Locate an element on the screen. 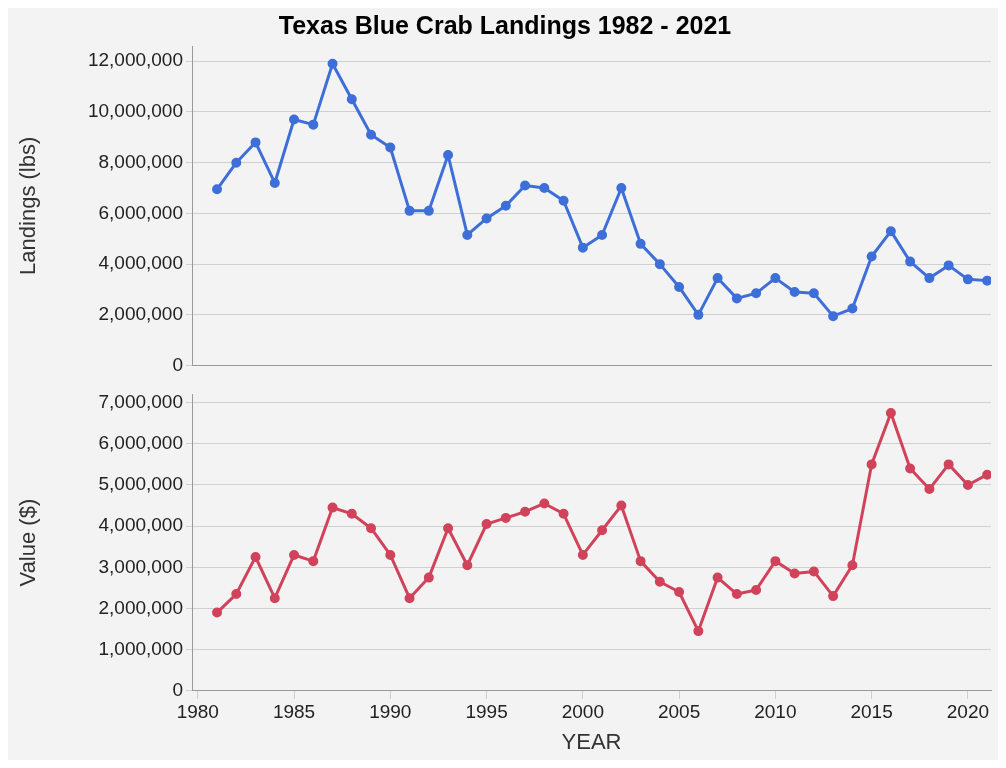 This screenshot has height=768, width=1006. x-tick-label: 2020 is located at coordinates (968, 712).